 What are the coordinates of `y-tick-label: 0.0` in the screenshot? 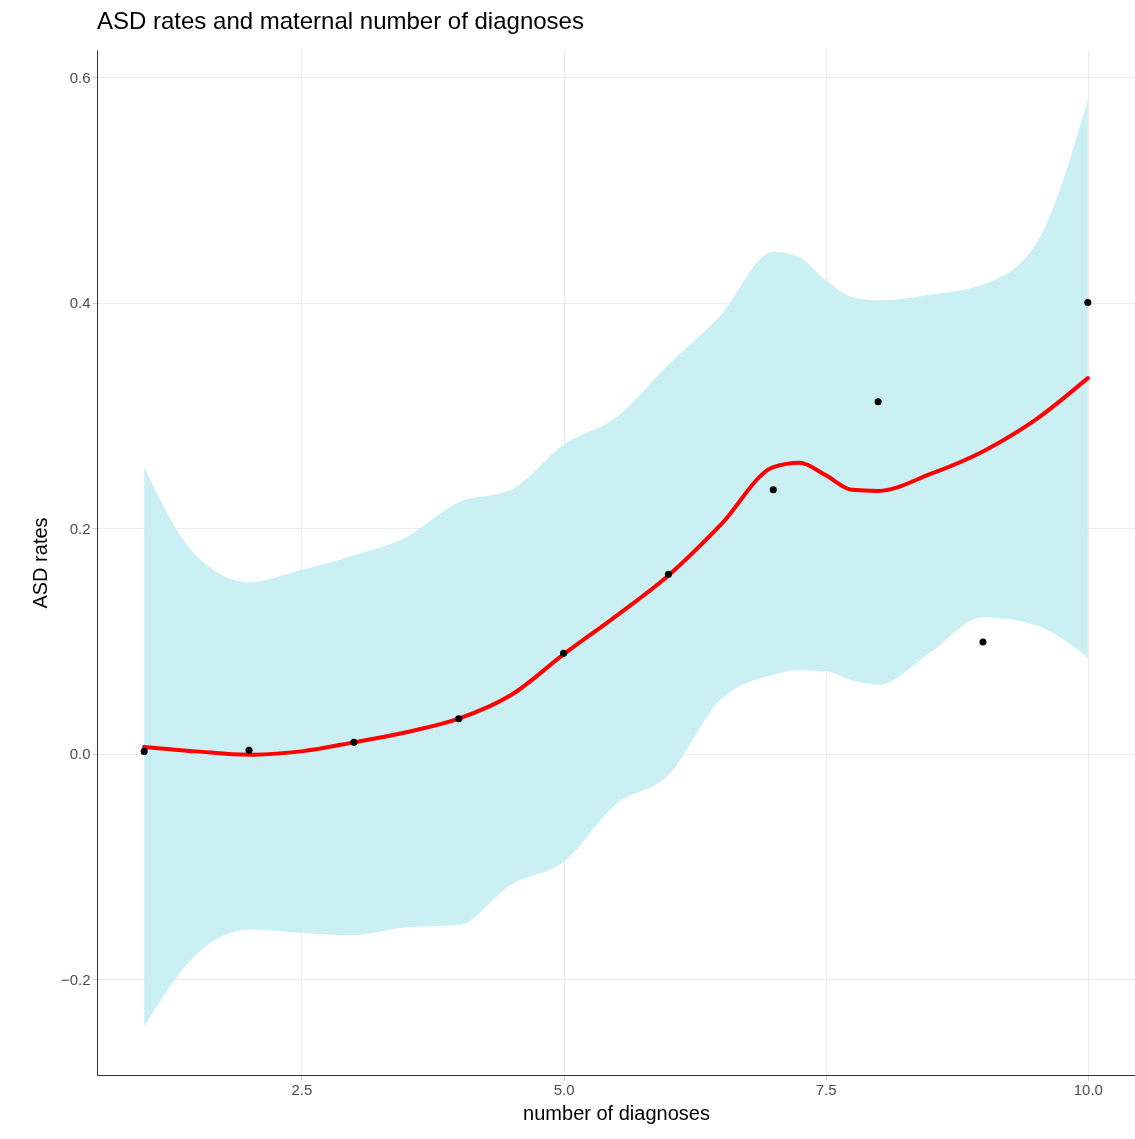 It's located at (80, 754).